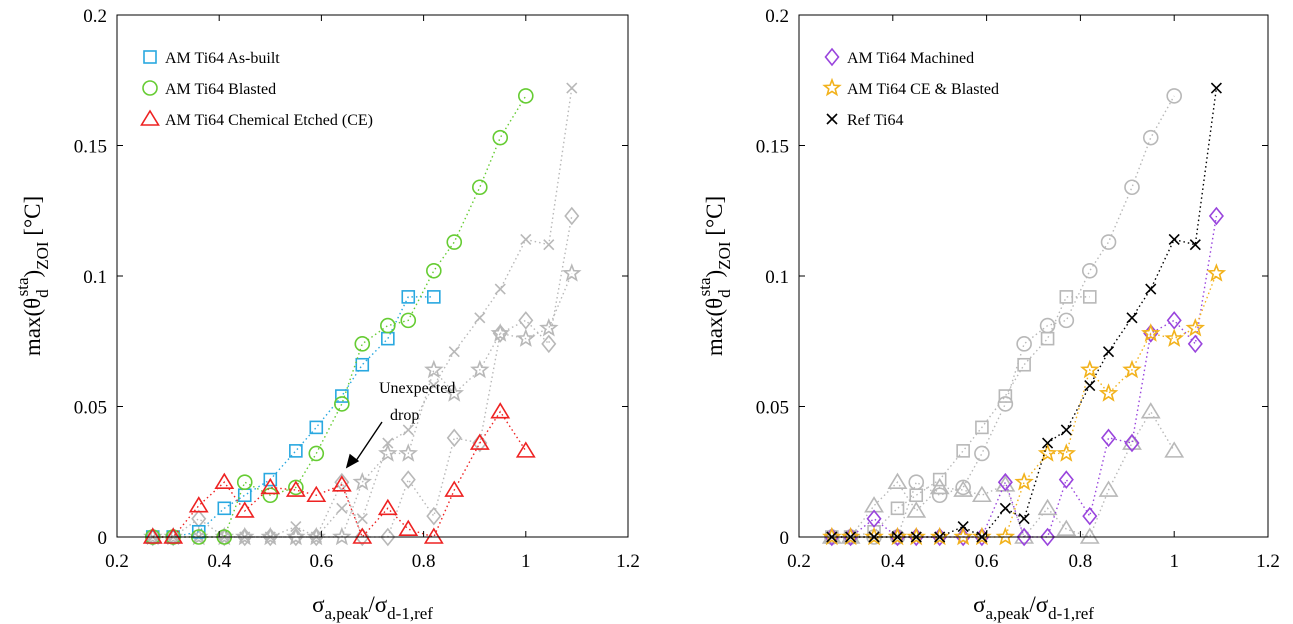 The image size is (1293, 624). Describe the element at coordinates (1081, 561) in the screenshot. I see `x-tick-label: 0.8` at that location.